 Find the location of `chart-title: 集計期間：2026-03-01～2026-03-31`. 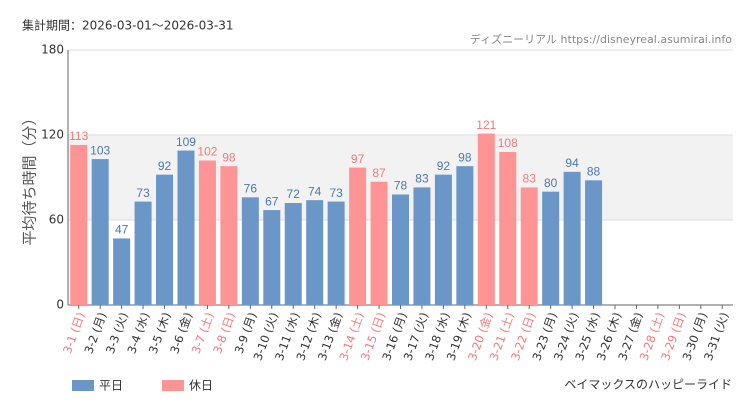

chart-title: 集計期間：2026-03-01～2026-03-31 is located at coordinates (127, 25).